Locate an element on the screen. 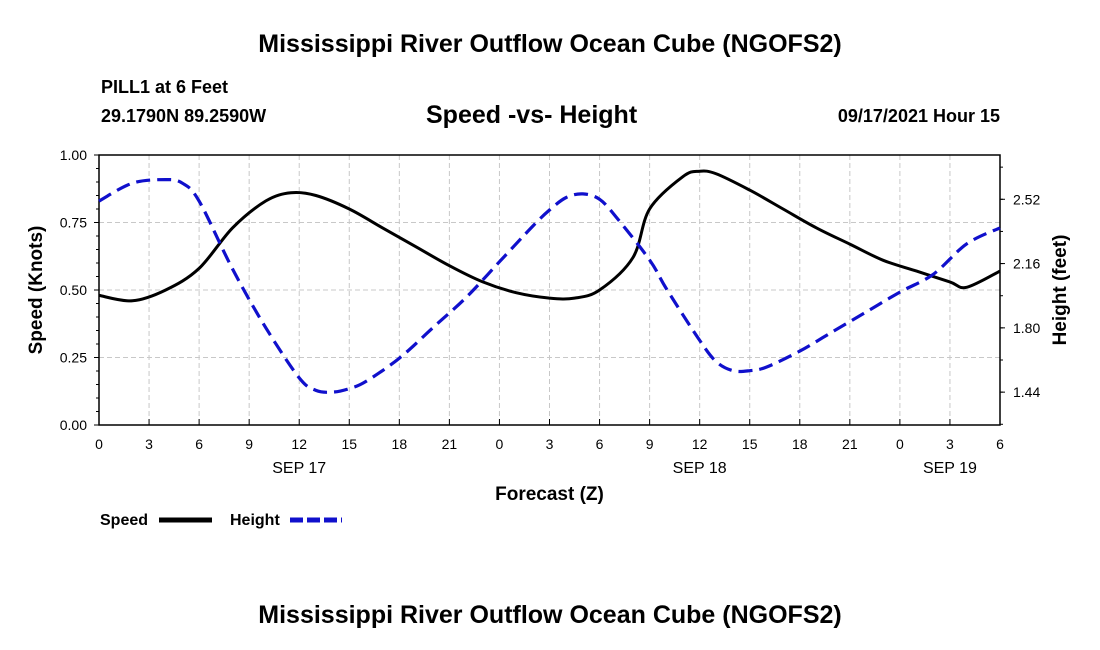  y-left-tick-label: 0.25 is located at coordinates (73, 358).